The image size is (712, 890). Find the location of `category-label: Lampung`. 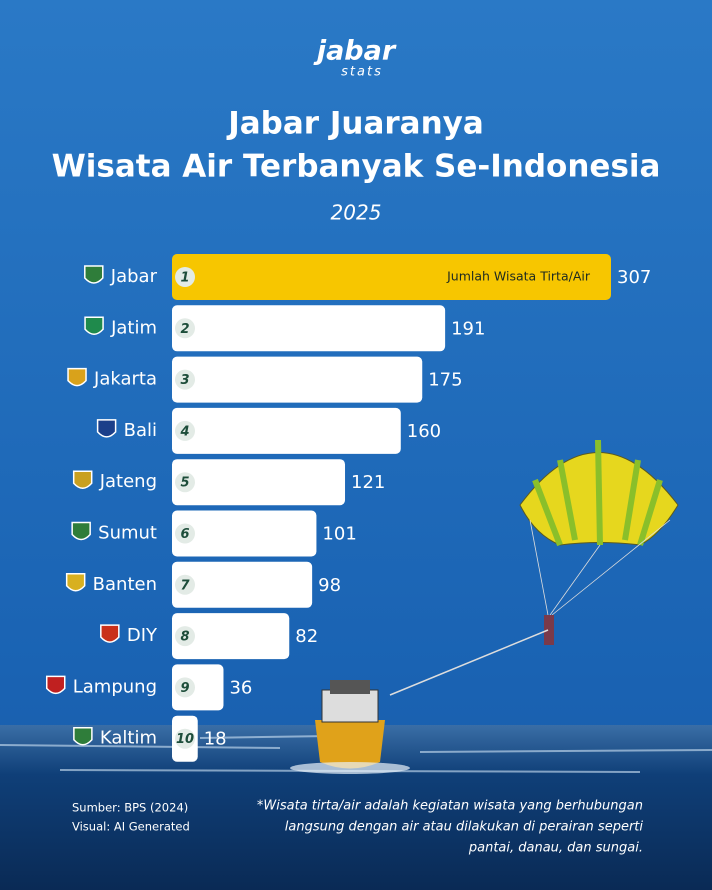

category-label: Lampung is located at coordinates (115, 686).